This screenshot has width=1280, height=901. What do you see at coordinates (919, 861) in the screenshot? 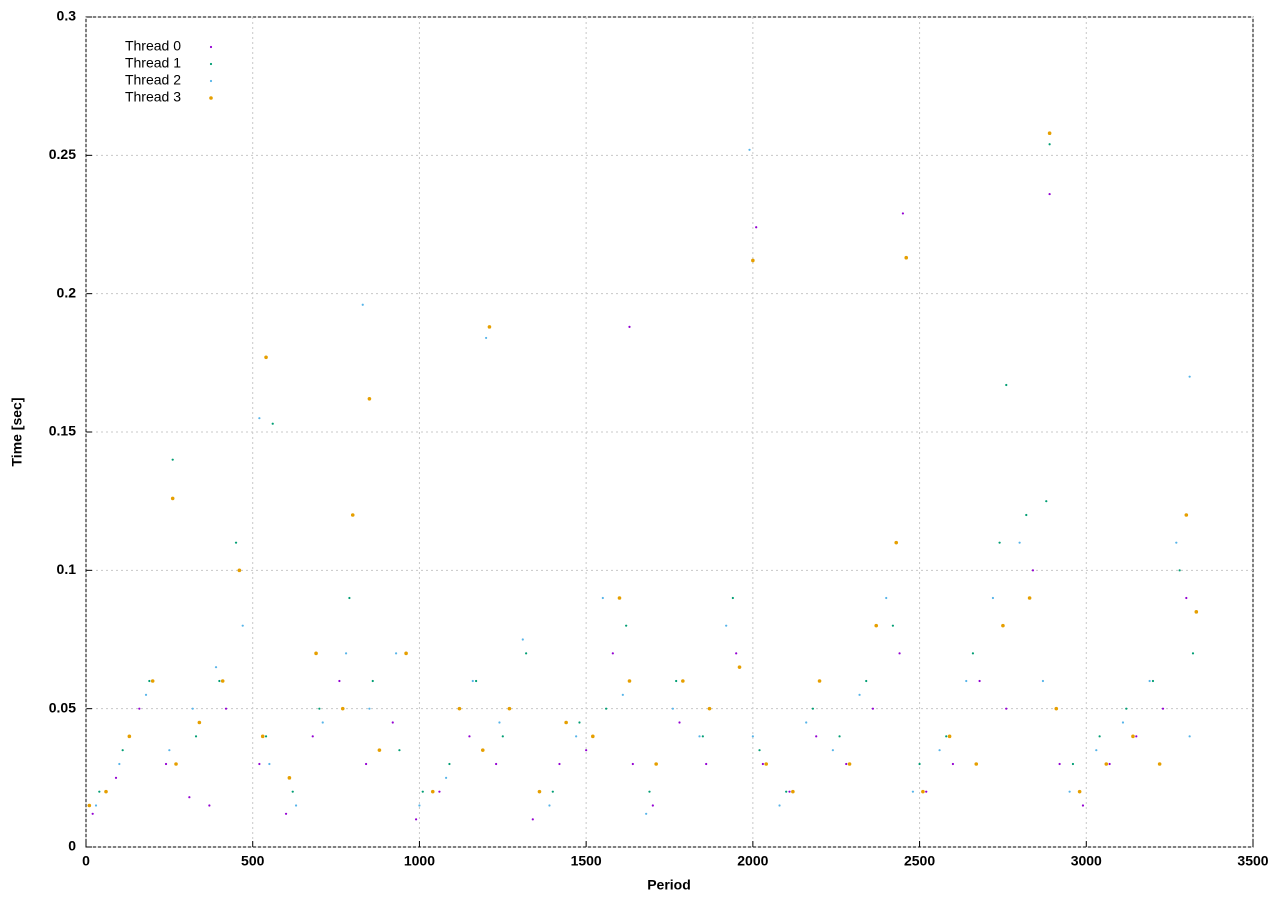
I see `x-tick-label: 2500` at bounding box center [919, 861].